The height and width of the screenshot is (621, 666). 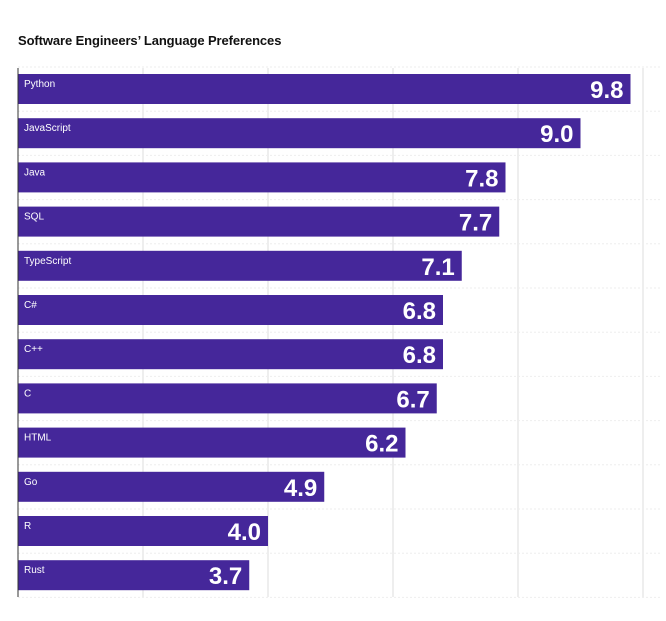 What do you see at coordinates (244, 532) in the screenshot?
I see `bar-value-label: 4.0` at bounding box center [244, 532].